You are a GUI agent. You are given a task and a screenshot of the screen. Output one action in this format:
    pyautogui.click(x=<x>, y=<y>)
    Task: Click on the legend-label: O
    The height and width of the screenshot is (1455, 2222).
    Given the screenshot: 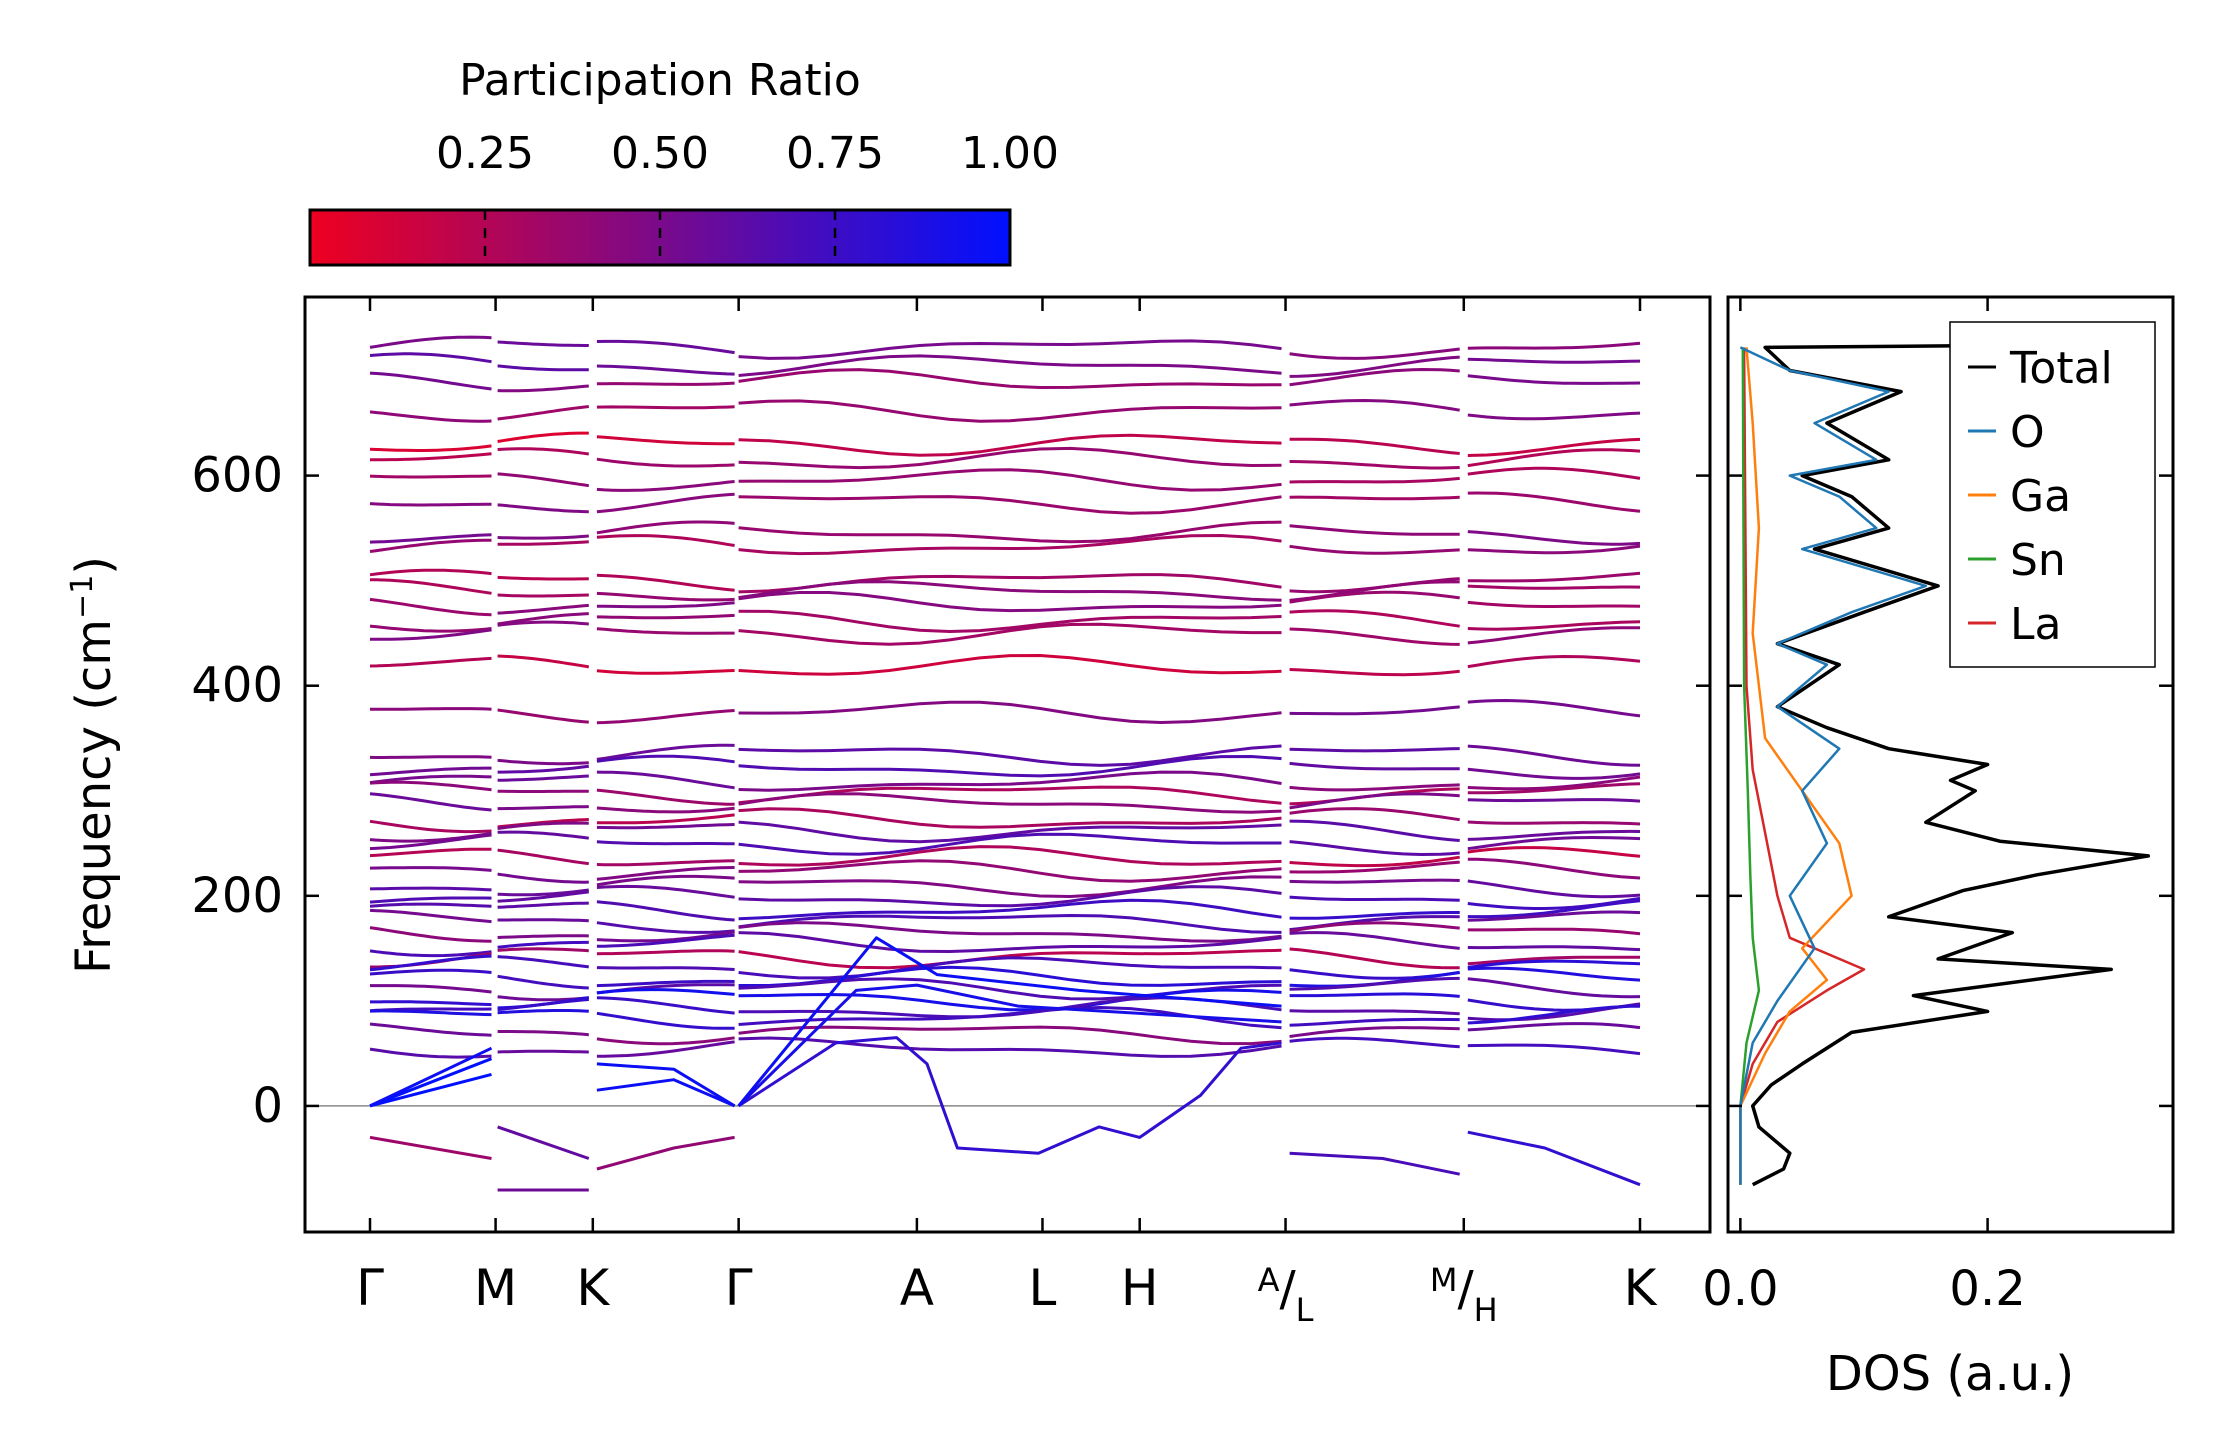 What is the action you would take?
    pyautogui.click(x=2027, y=432)
    